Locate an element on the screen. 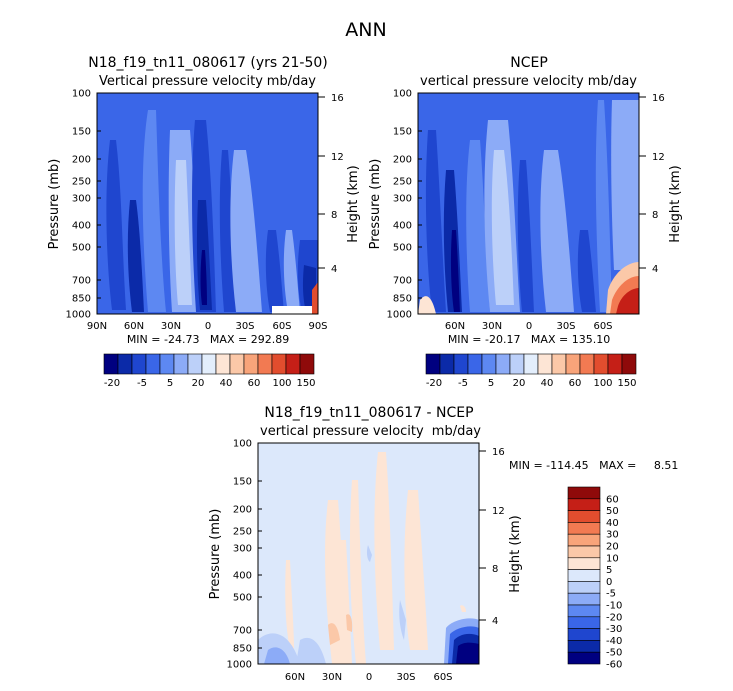 This screenshot has width=733, height=691. panel-diff-contours is located at coordinates (368, 553).